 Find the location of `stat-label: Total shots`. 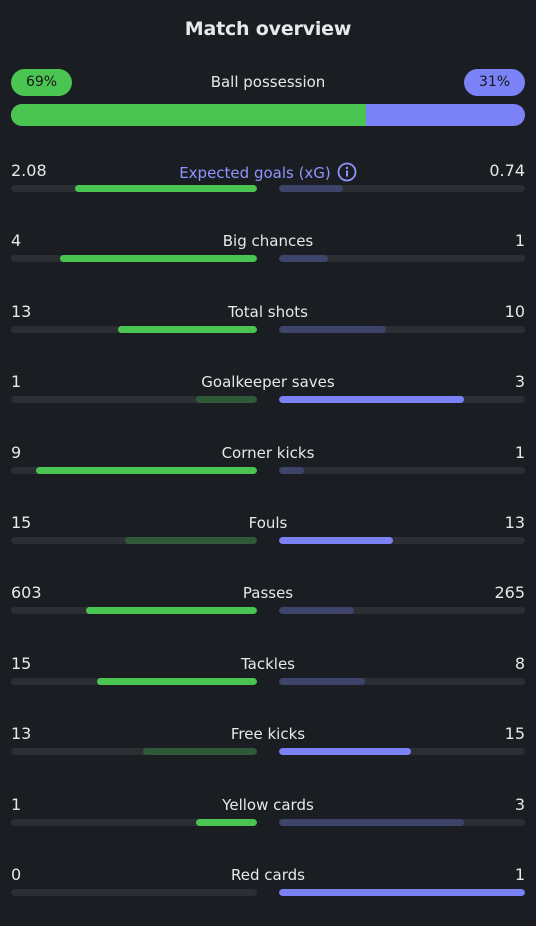

stat-label: Total shots is located at coordinates (268, 311).